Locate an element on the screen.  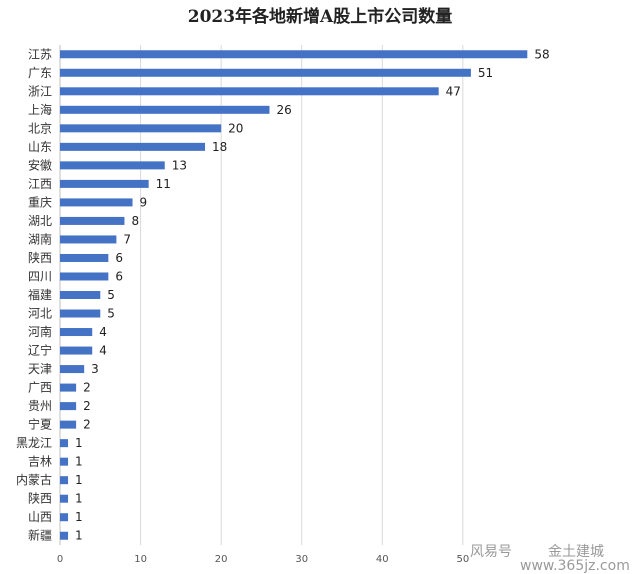
category-label: 浙江 is located at coordinates (40, 91).